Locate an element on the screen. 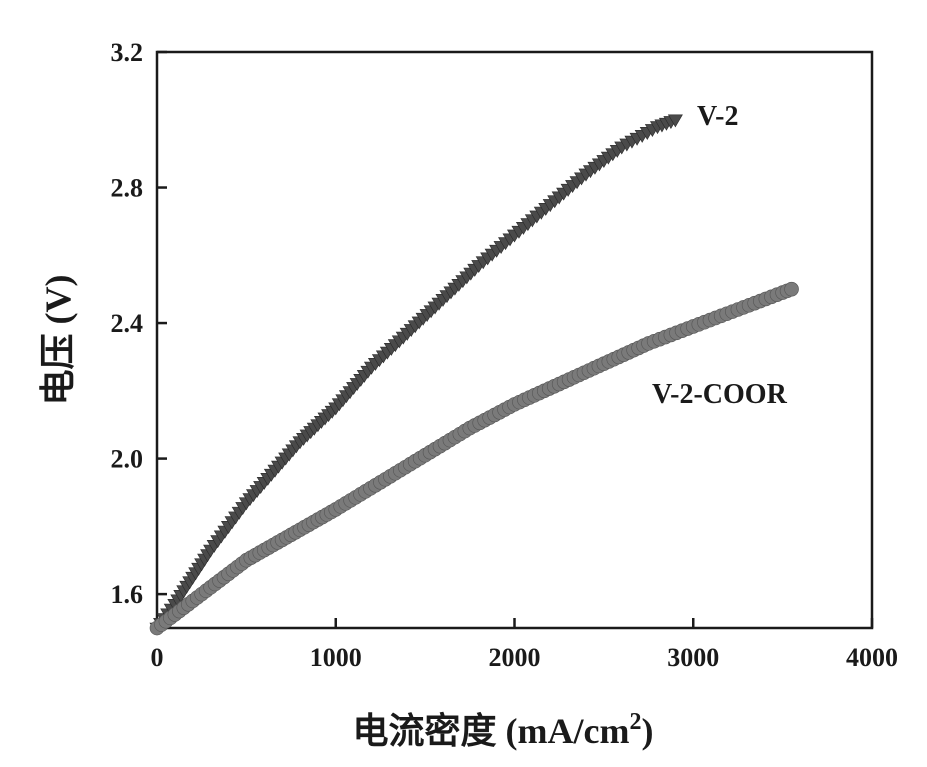 Image resolution: width=927 pixels, height=767 pixels. y-tick-label: 2.4 is located at coordinates (127, 323).